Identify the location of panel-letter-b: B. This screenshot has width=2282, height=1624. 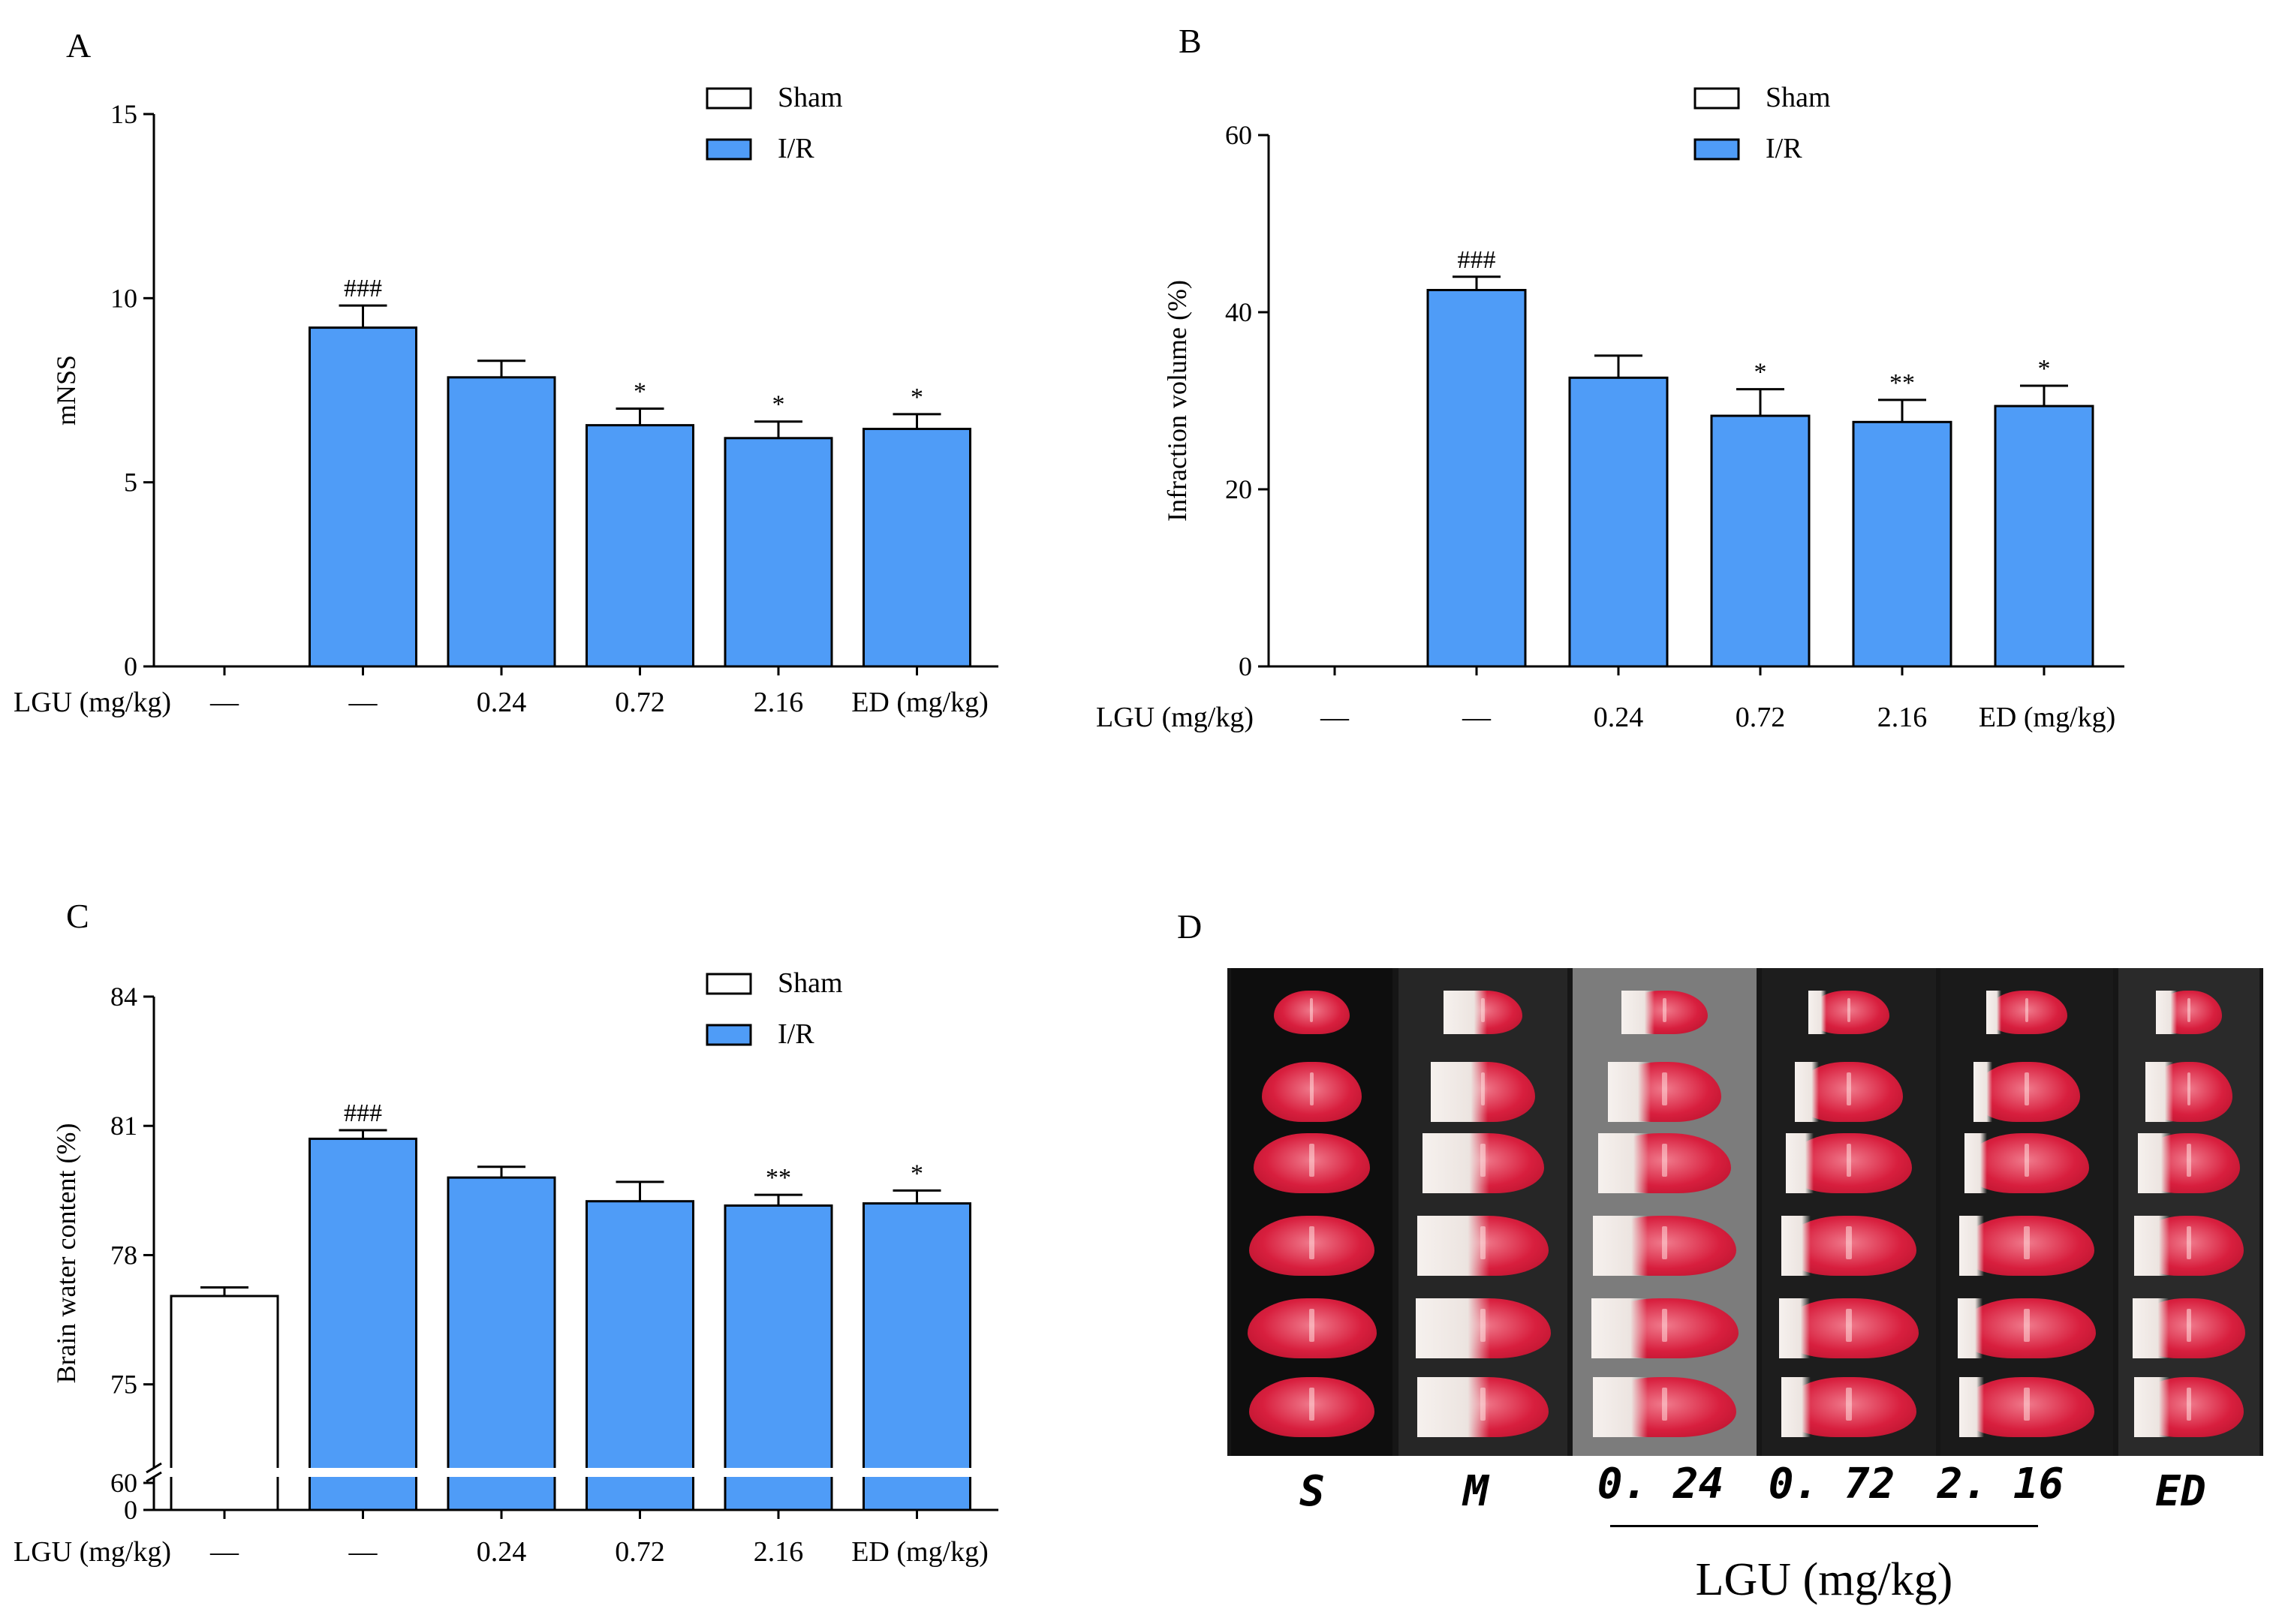
(1190, 41).